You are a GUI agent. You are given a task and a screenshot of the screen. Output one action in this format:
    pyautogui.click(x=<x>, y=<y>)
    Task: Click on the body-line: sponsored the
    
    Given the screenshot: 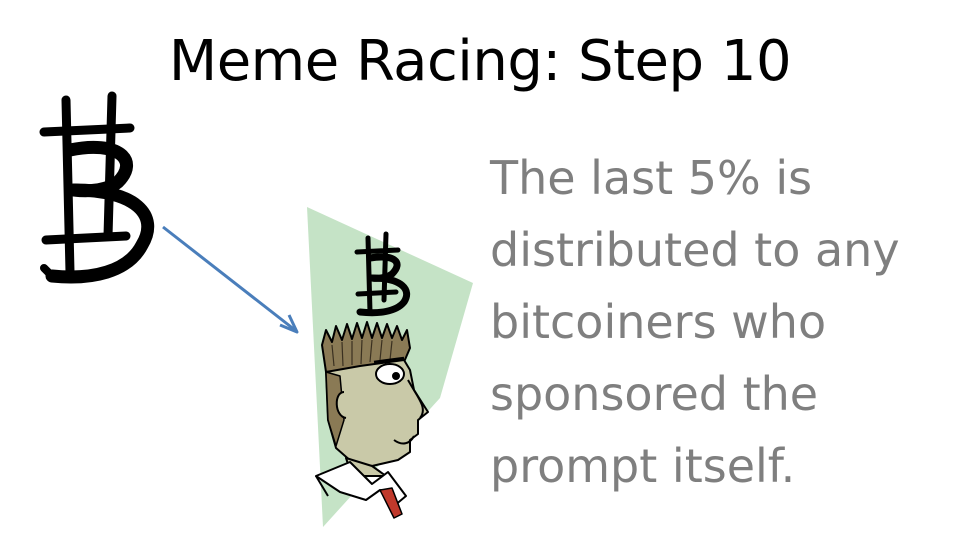 What is the action you would take?
    pyautogui.click(x=654, y=394)
    